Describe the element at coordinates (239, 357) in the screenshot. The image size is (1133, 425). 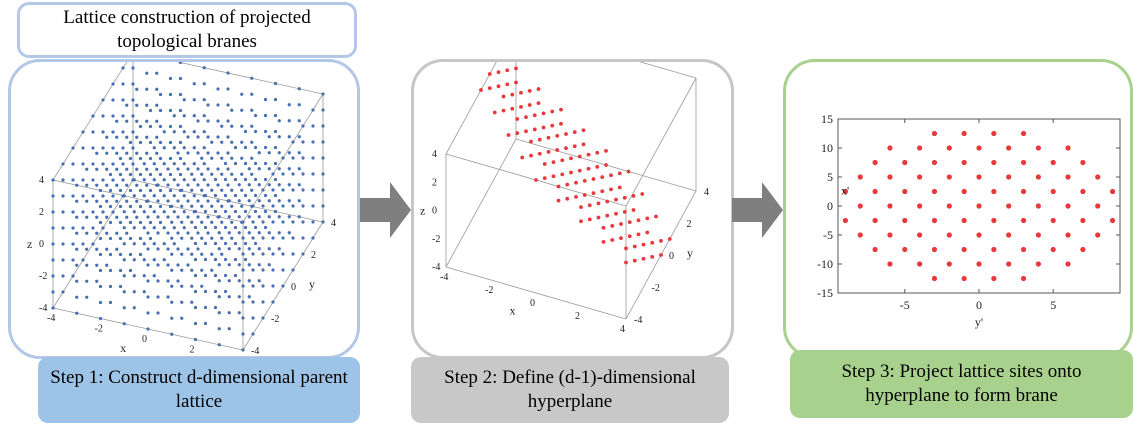
I see `x-tick-label: 4` at that location.